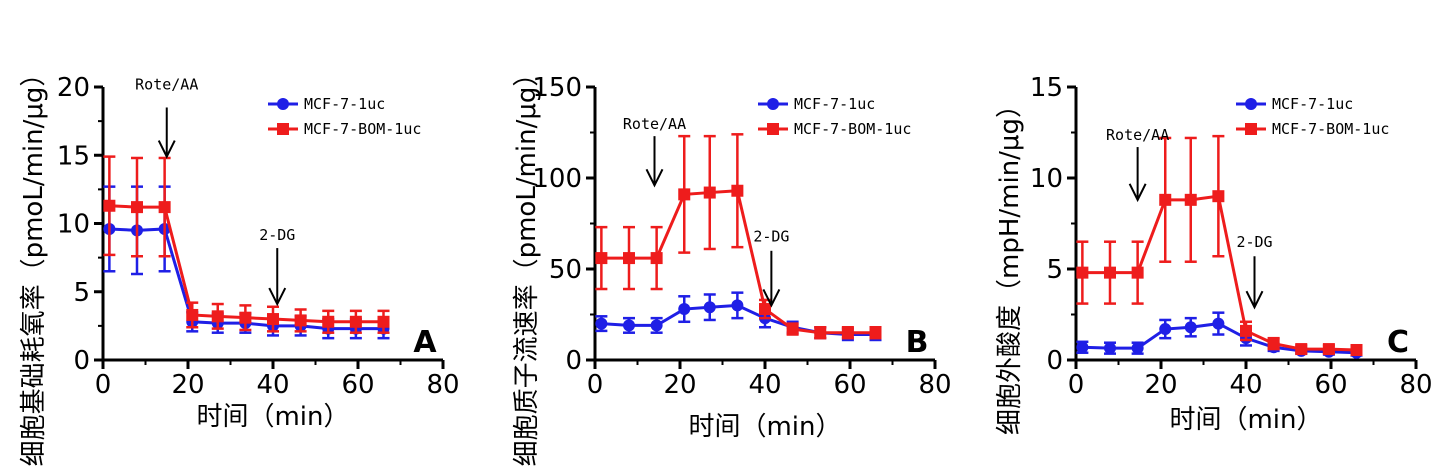  What do you see at coordinates (1054, 270) in the screenshot?
I see `y-tick-label: 5` at bounding box center [1054, 270].